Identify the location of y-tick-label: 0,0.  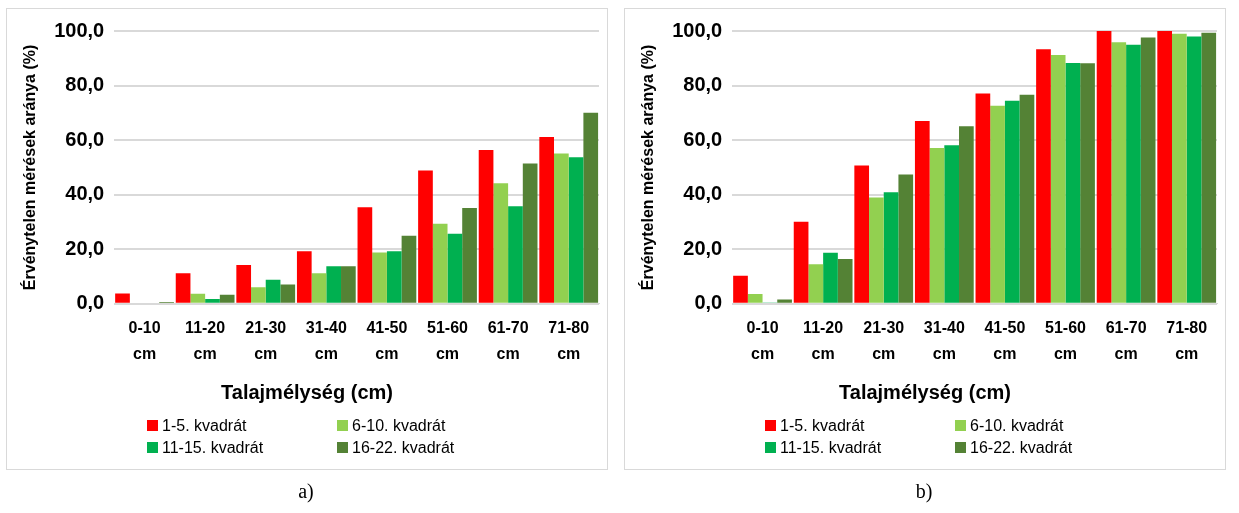
(90, 302).